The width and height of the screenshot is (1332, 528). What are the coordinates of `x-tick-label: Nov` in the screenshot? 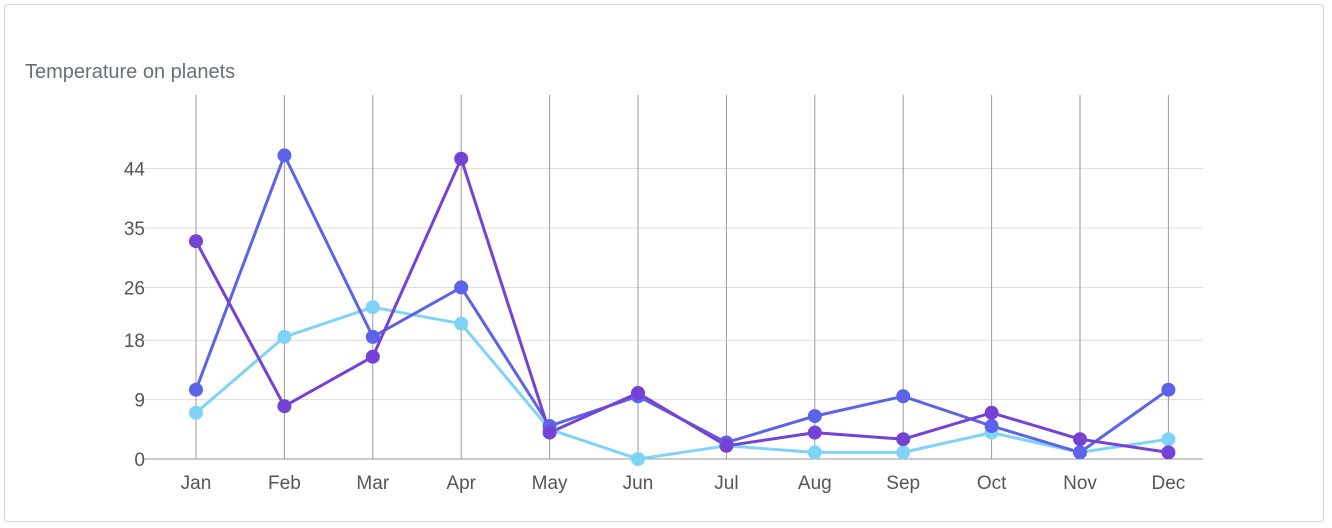 It's located at (1080, 483).